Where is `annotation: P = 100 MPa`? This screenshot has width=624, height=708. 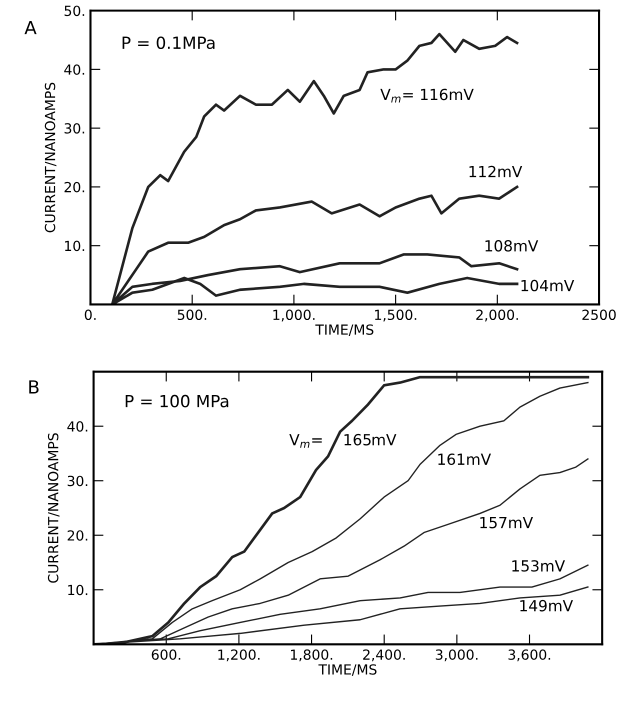 annotation: P = 100 MPa is located at coordinates (177, 401).